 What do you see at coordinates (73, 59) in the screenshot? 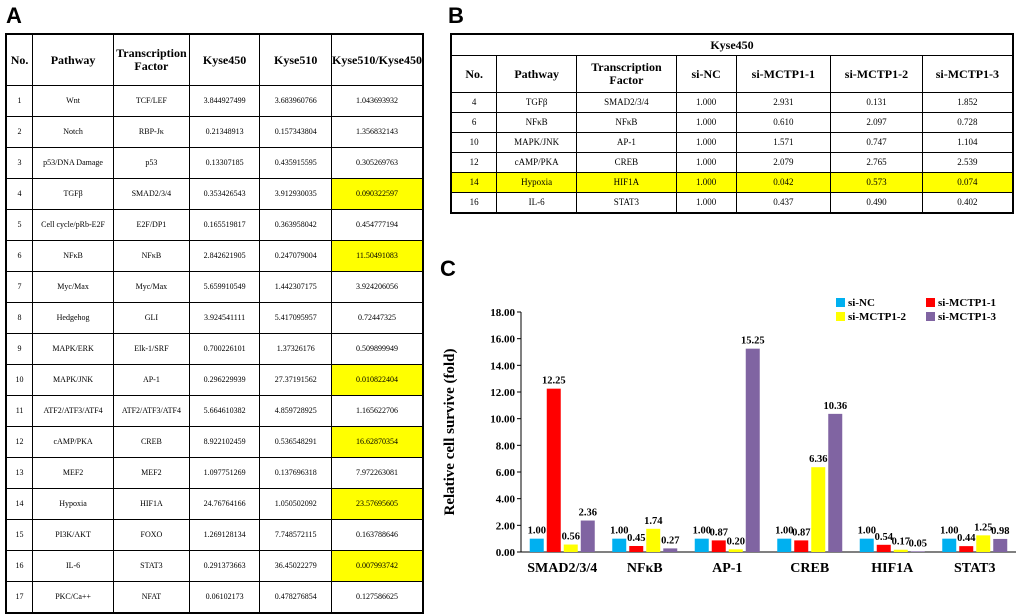
I see `table-a-header-pathway: Pathway` at bounding box center [73, 59].